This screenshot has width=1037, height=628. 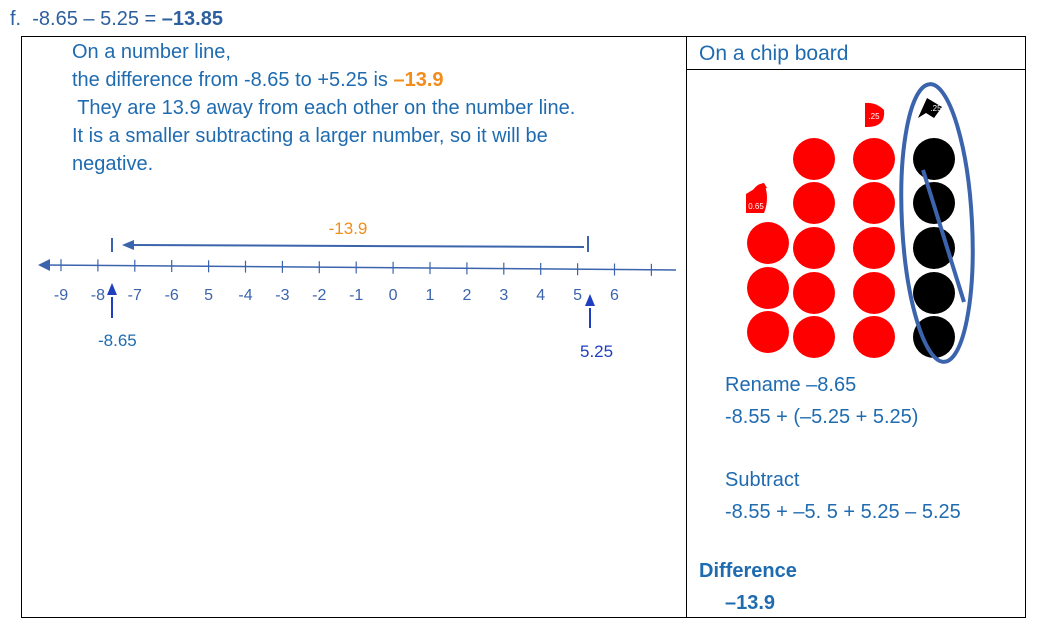 What do you see at coordinates (614, 295) in the screenshot?
I see `number-line-tick-label: 6` at bounding box center [614, 295].